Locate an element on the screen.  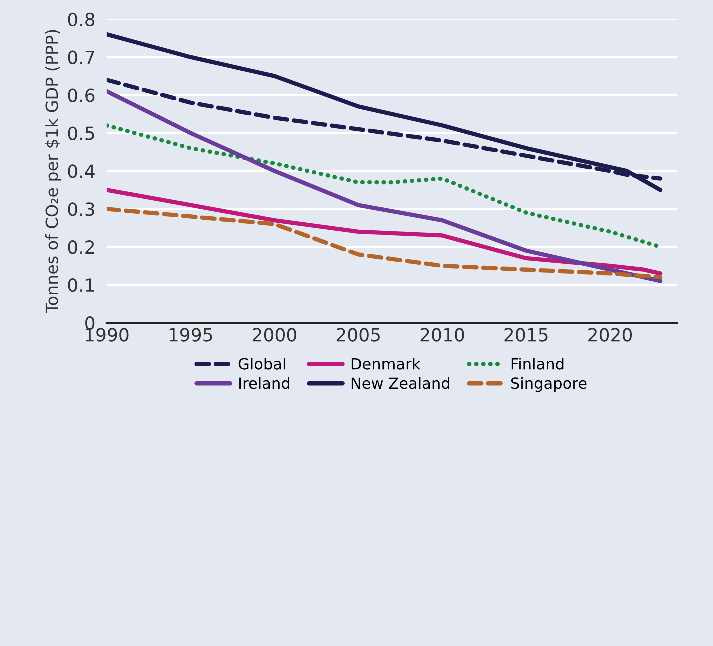
y-tick-label: 0.2 is located at coordinates (81, 247).